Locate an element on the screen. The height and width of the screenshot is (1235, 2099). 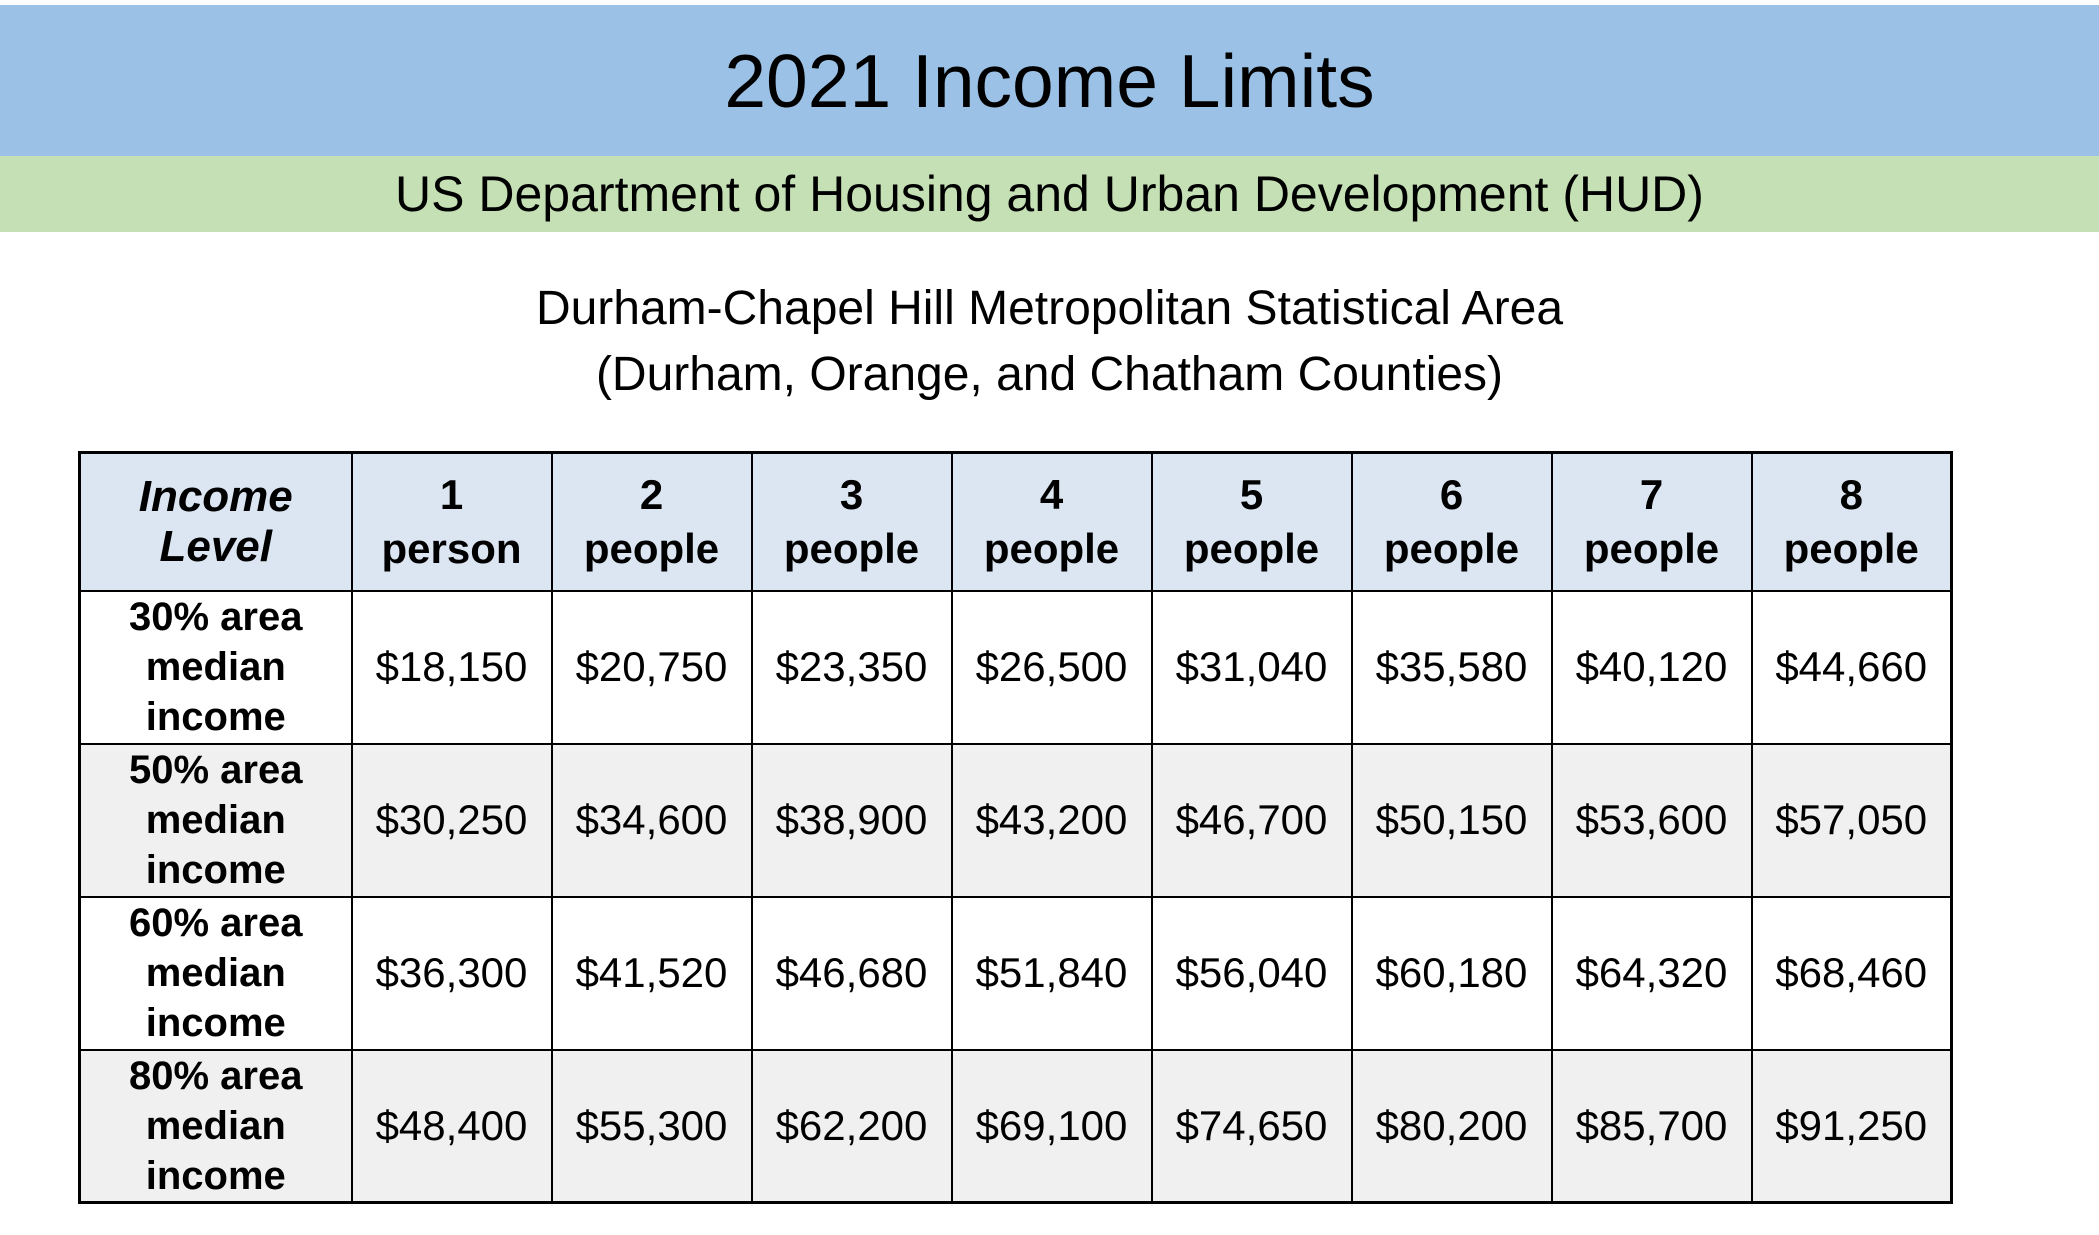
income-value-cell: $20,750 is located at coordinates (651, 667).